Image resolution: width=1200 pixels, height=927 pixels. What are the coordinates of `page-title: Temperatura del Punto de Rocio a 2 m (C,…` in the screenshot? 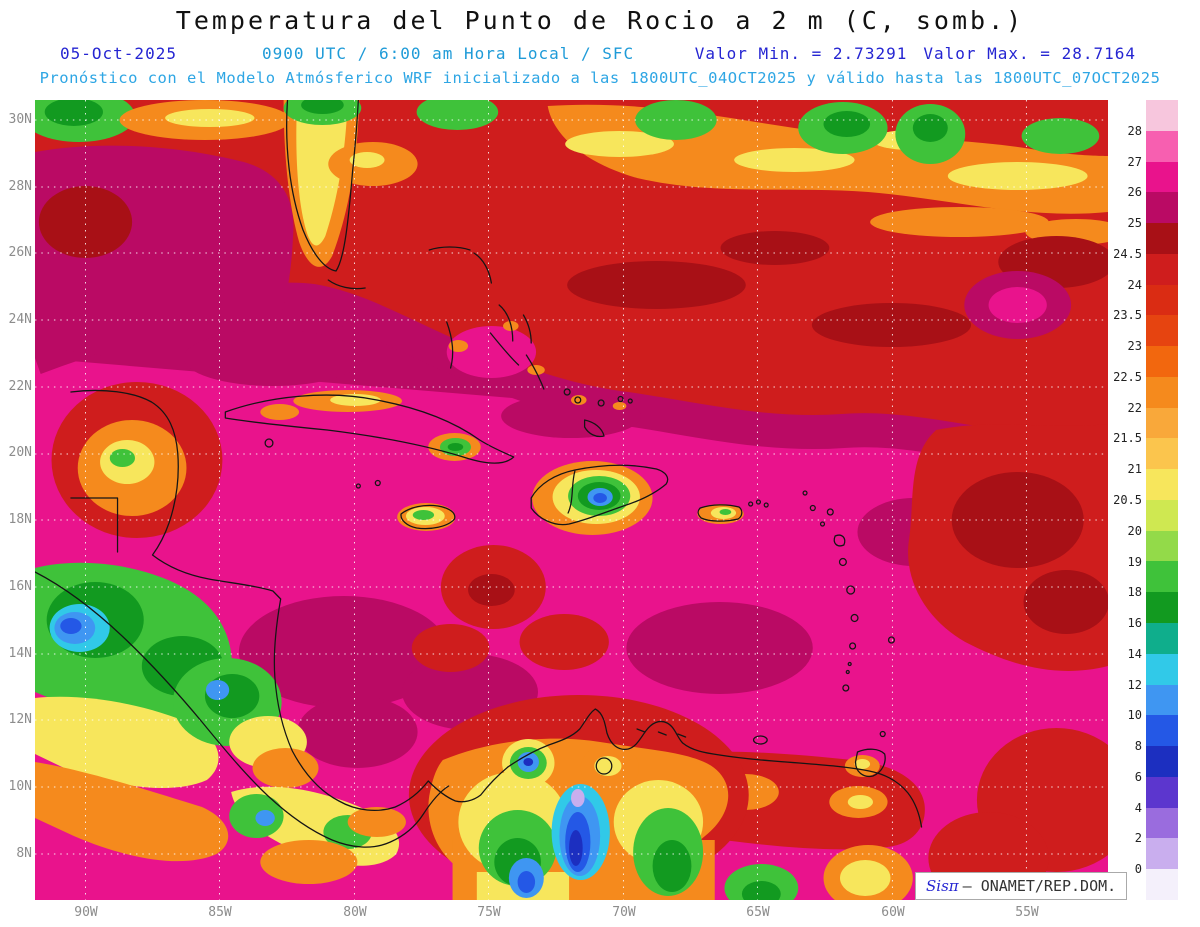 It's located at (600, 20).